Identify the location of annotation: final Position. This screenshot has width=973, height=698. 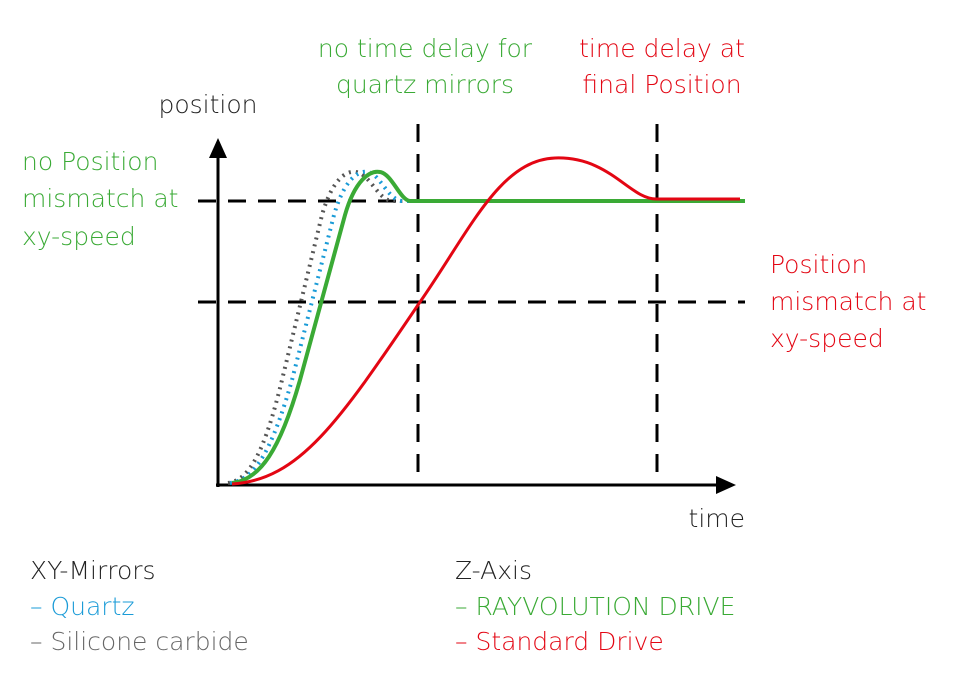
(661, 84).